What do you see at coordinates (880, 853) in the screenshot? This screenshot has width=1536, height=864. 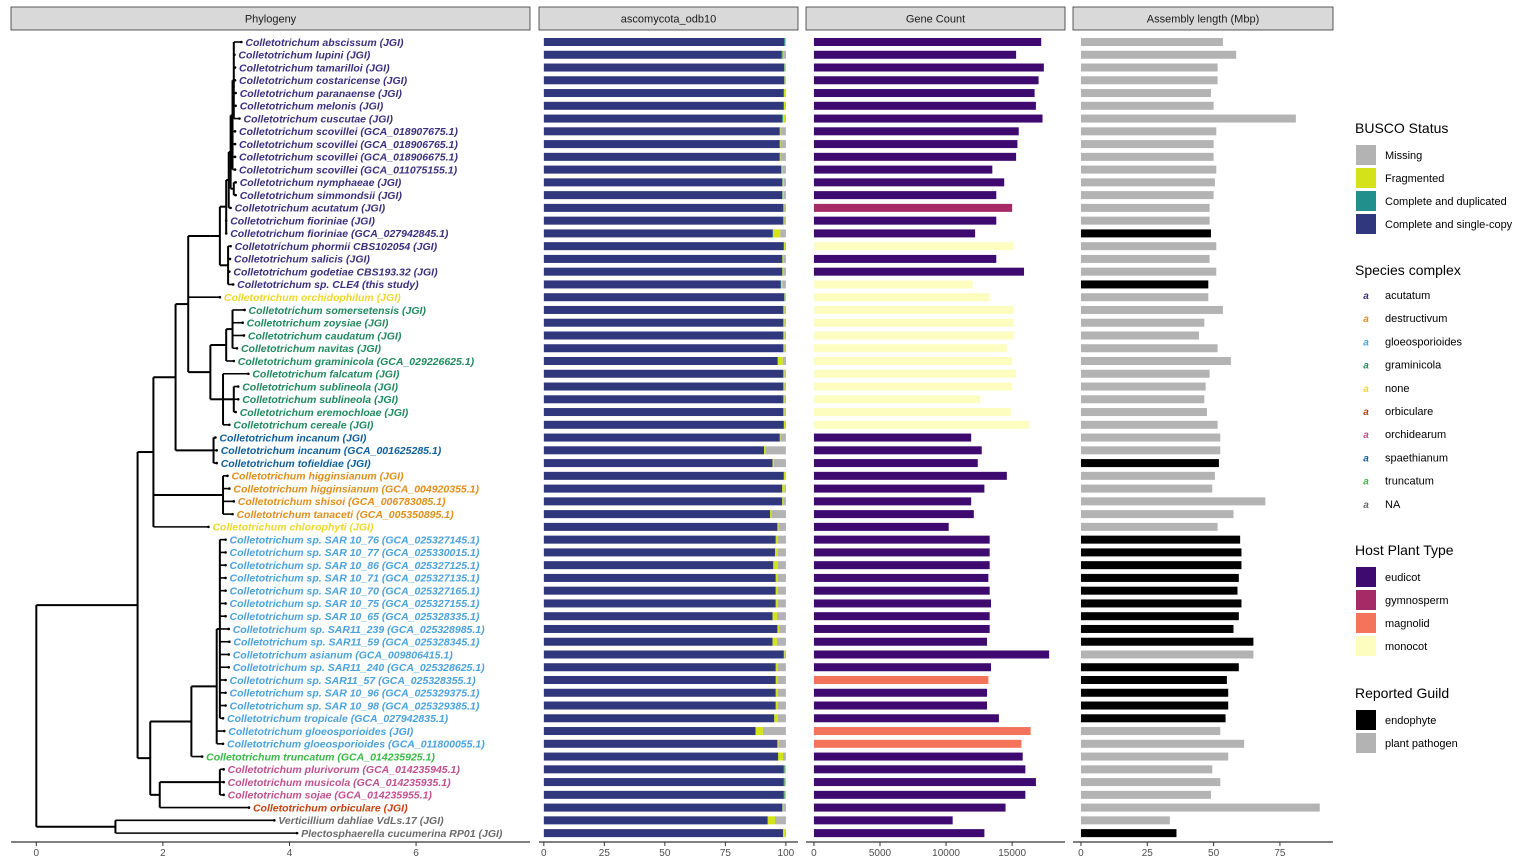 I see `x-tick-label: 5000` at bounding box center [880, 853].